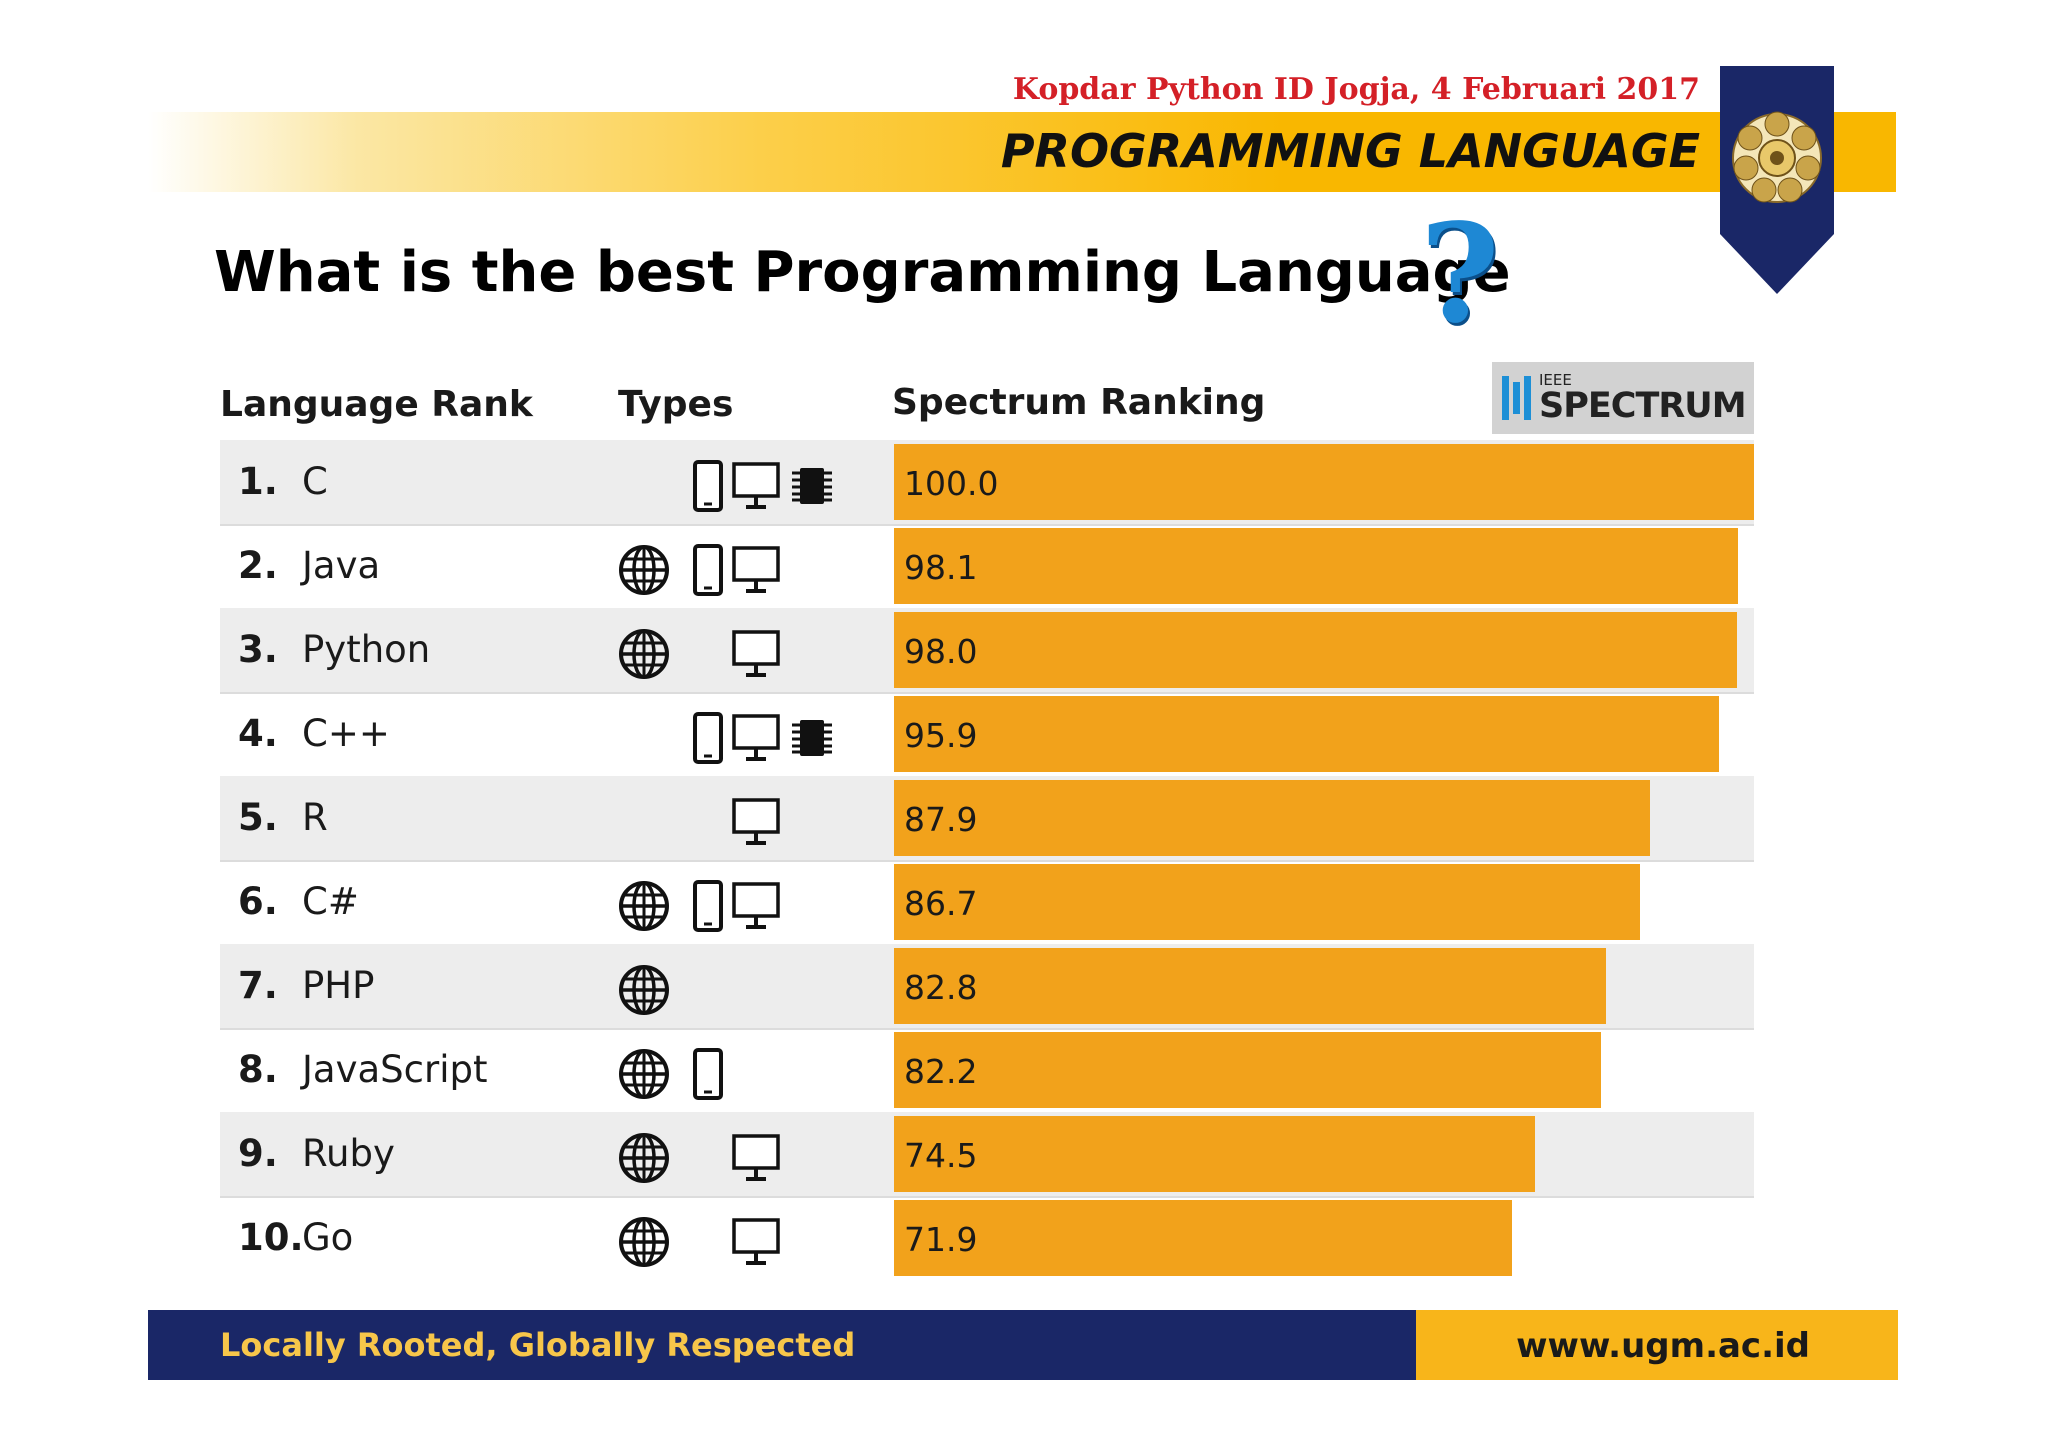 The image size is (2048, 1448). What do you see at coordinates (1350, 151) in the screenshot?
I see `section-title: PROGRAMMING LANGUAGE` at bounding box center [1350, 151].